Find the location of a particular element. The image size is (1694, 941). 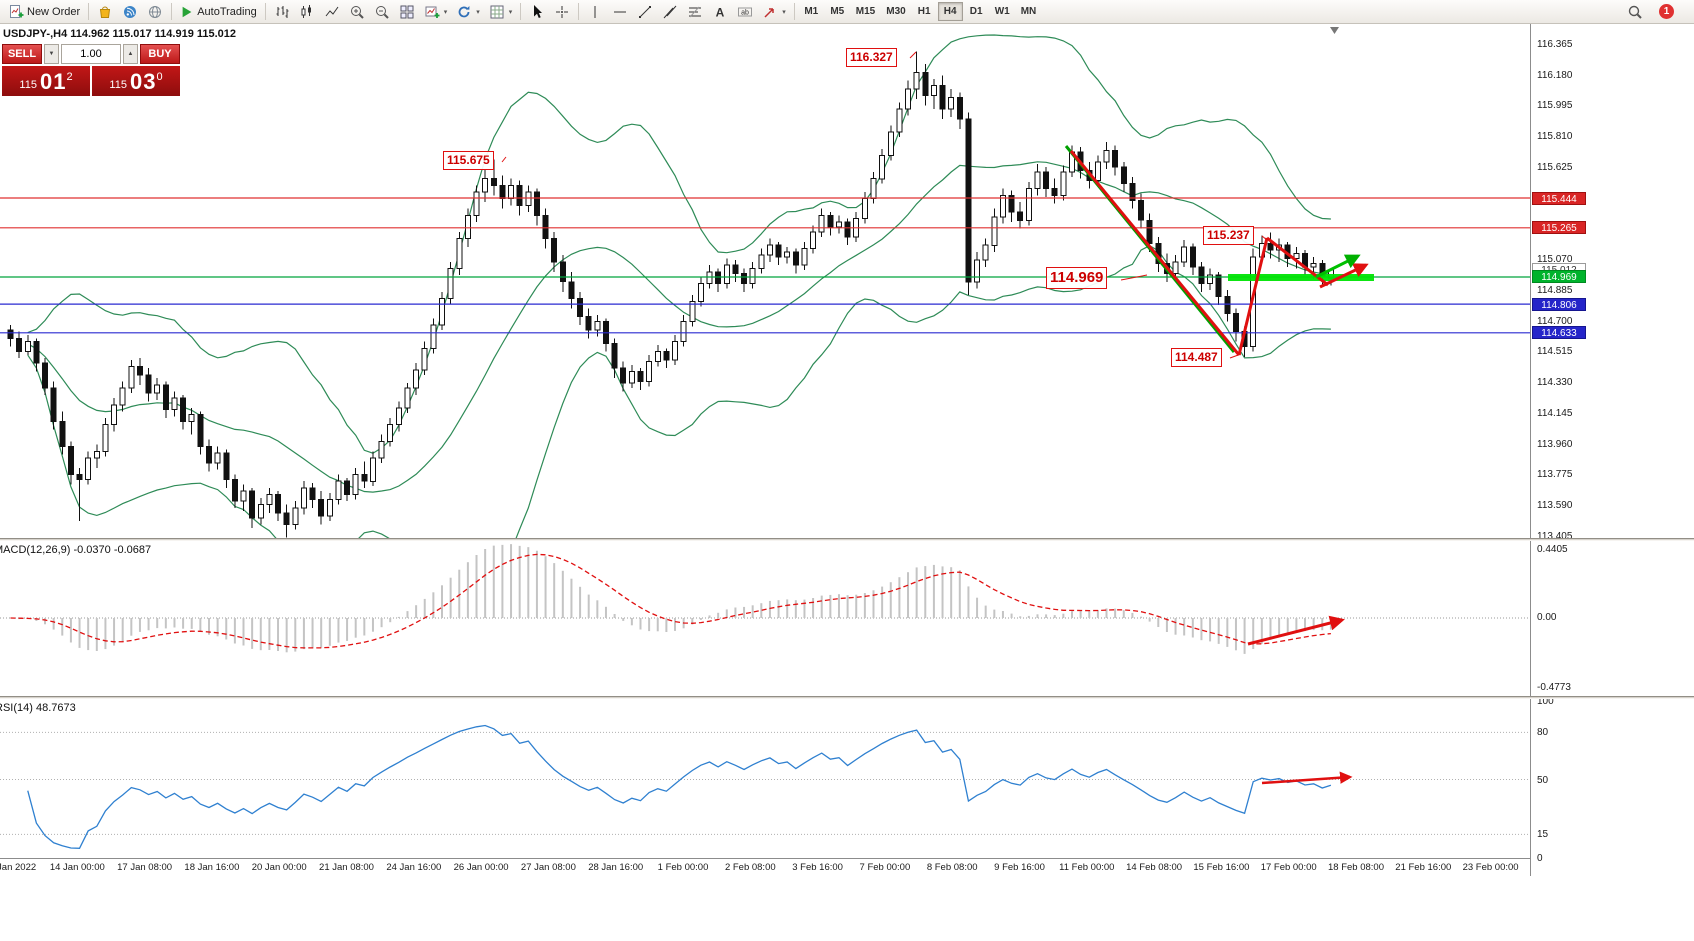

timeframe-h1-button: H1 is located at coordinates (924, 11).